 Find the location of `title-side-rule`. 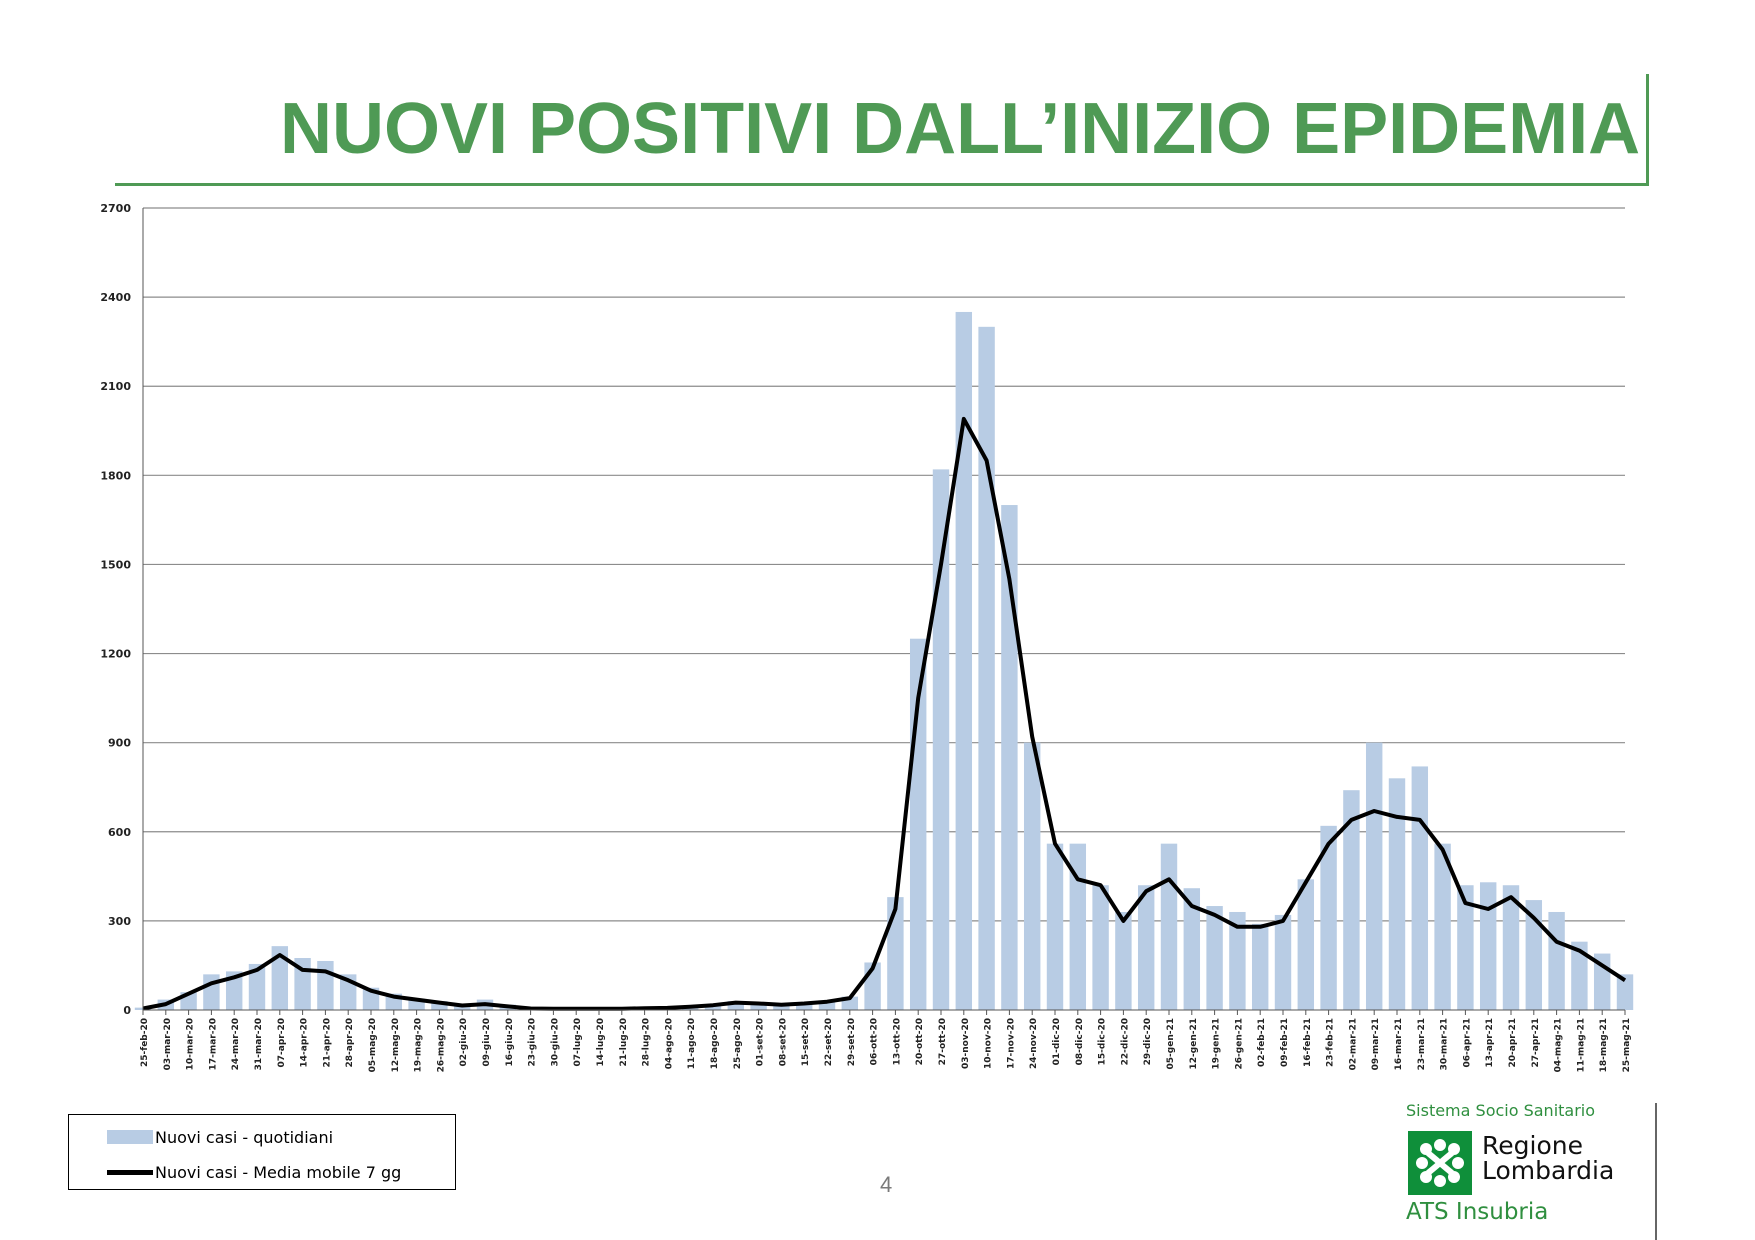

title-side-rule is located at coordinates (1647, 130).